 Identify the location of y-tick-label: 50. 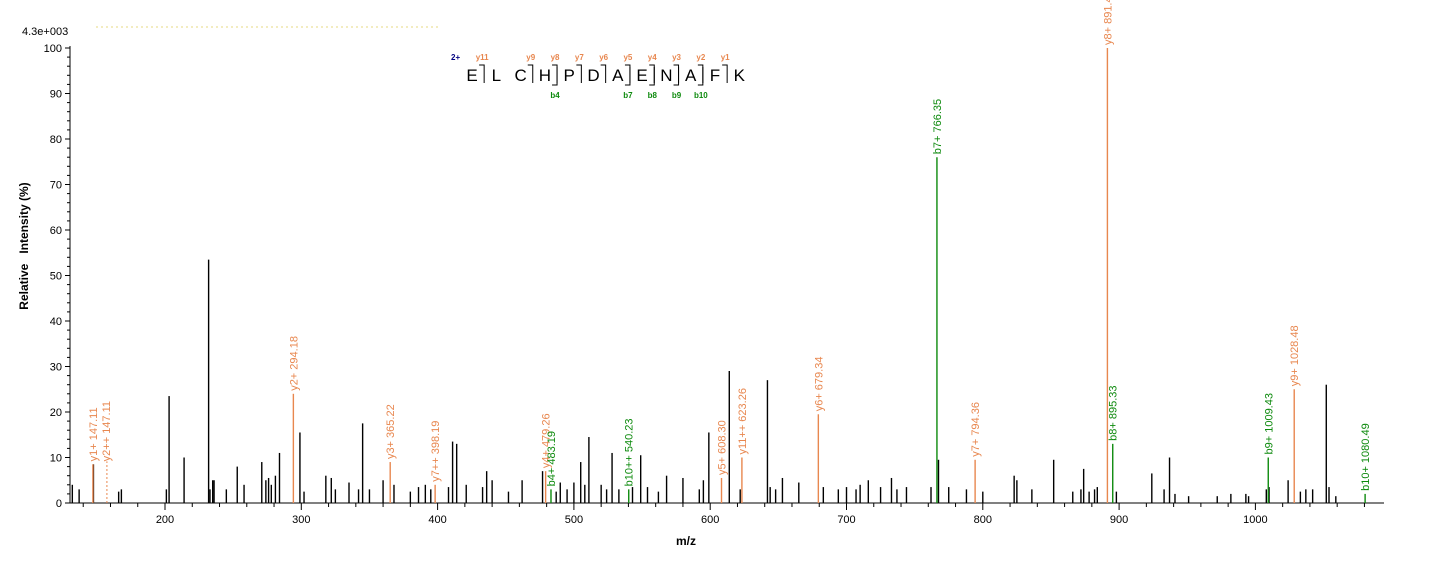
(56, 277).